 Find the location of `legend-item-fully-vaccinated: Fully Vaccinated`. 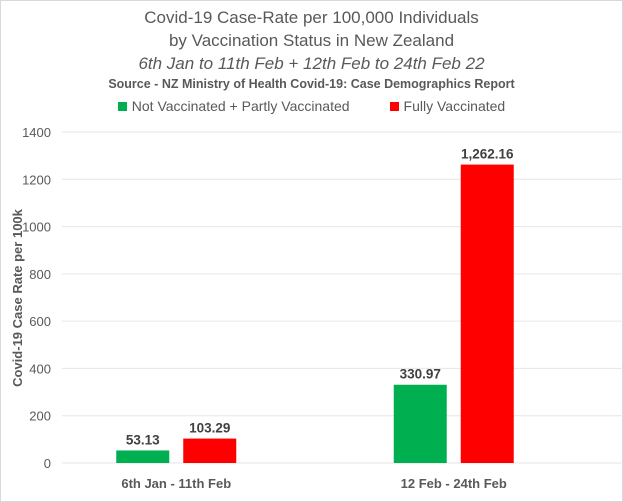

legend-item-fully-vaccinated: Fully Vaccinated is located at coordinates (447, 106).